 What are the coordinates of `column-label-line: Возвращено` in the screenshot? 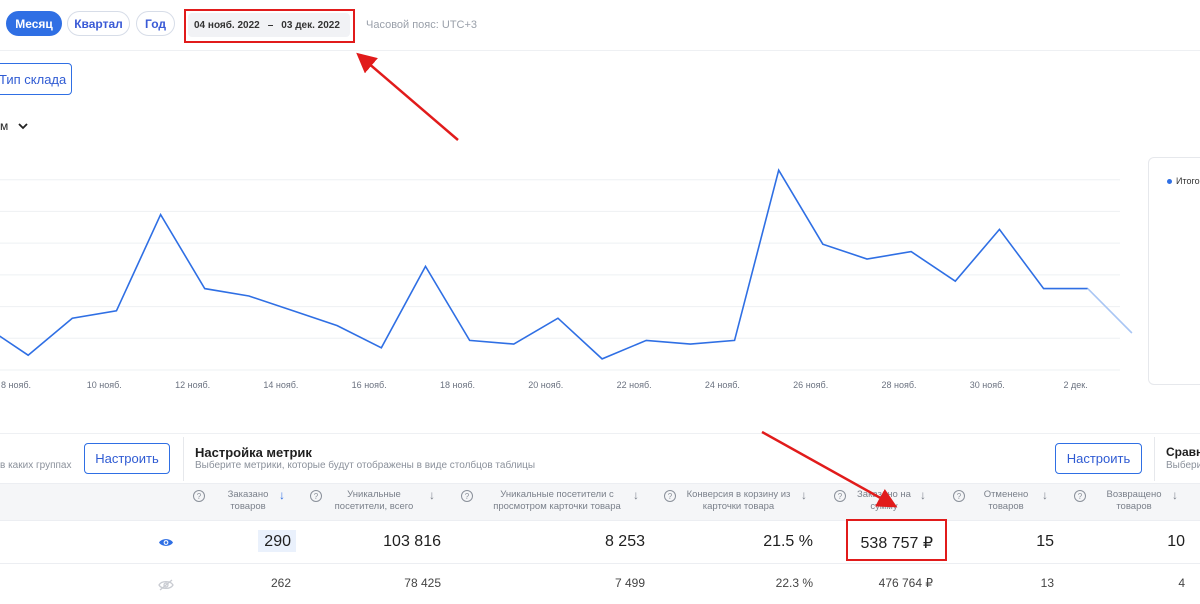 It's located at (1134, 494).